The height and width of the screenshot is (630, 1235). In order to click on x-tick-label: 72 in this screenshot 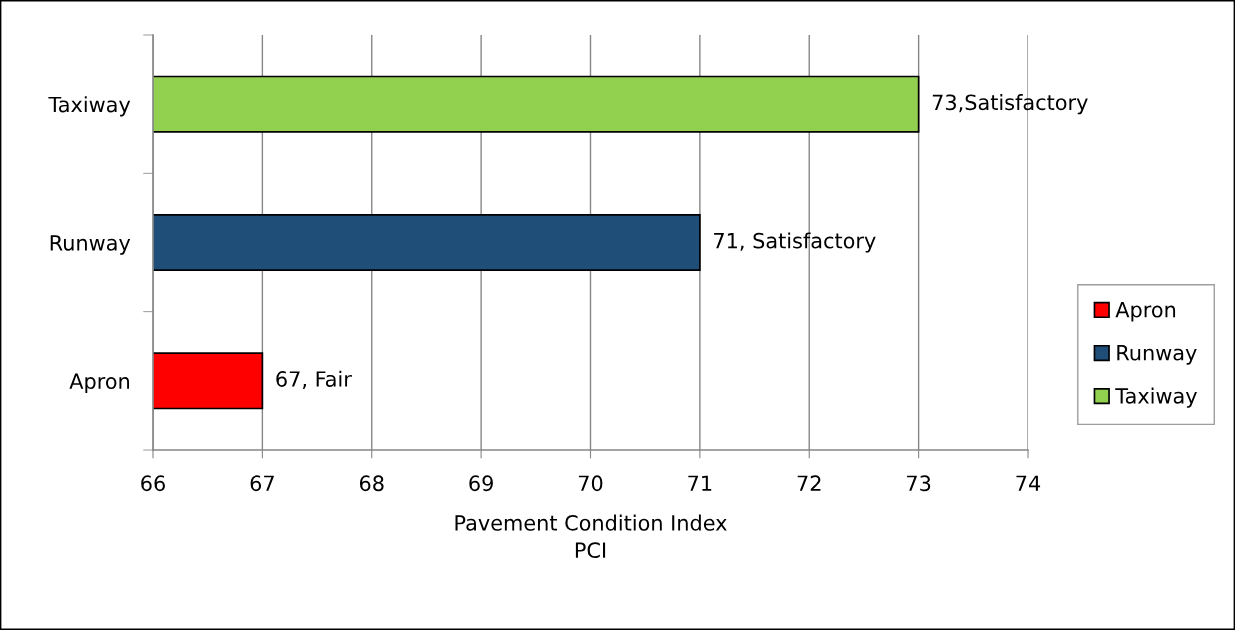, I will do `click(809, 483)`.